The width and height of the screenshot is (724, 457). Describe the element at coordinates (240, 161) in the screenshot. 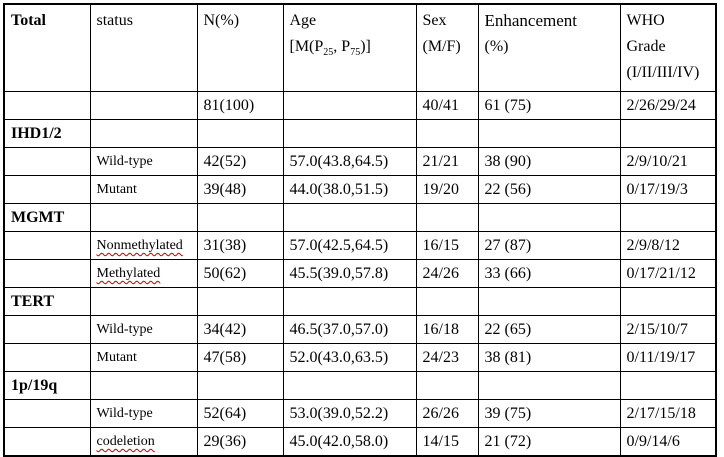

I see `cell-n: 42(52)` at that location.